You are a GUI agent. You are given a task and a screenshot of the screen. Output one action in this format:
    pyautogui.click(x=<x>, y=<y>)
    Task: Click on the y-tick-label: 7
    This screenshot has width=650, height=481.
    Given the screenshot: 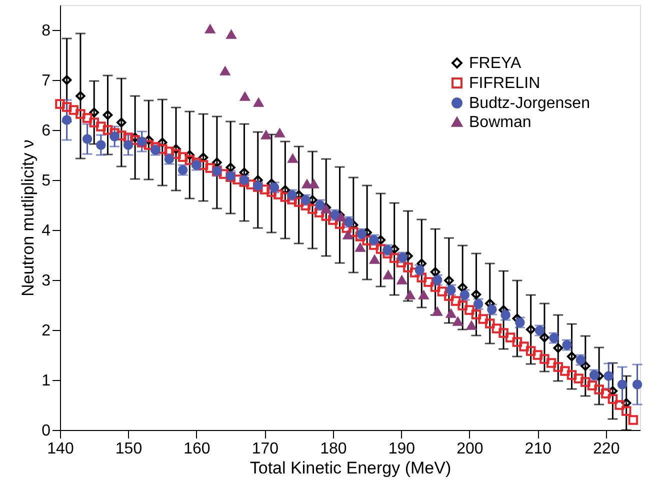 What is the action you would take?
    pyautogui.click(x=46, y=81)
    